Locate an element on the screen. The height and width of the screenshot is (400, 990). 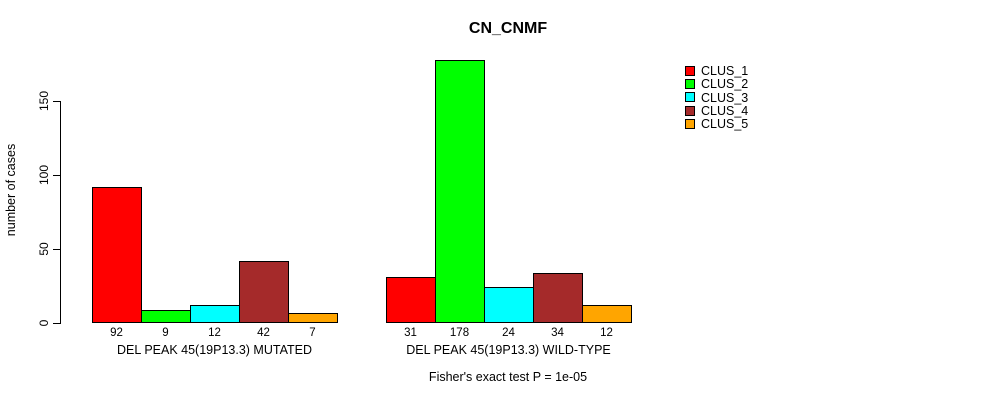
legend-label: CLUS_4 is located at coordinates (725, 110).